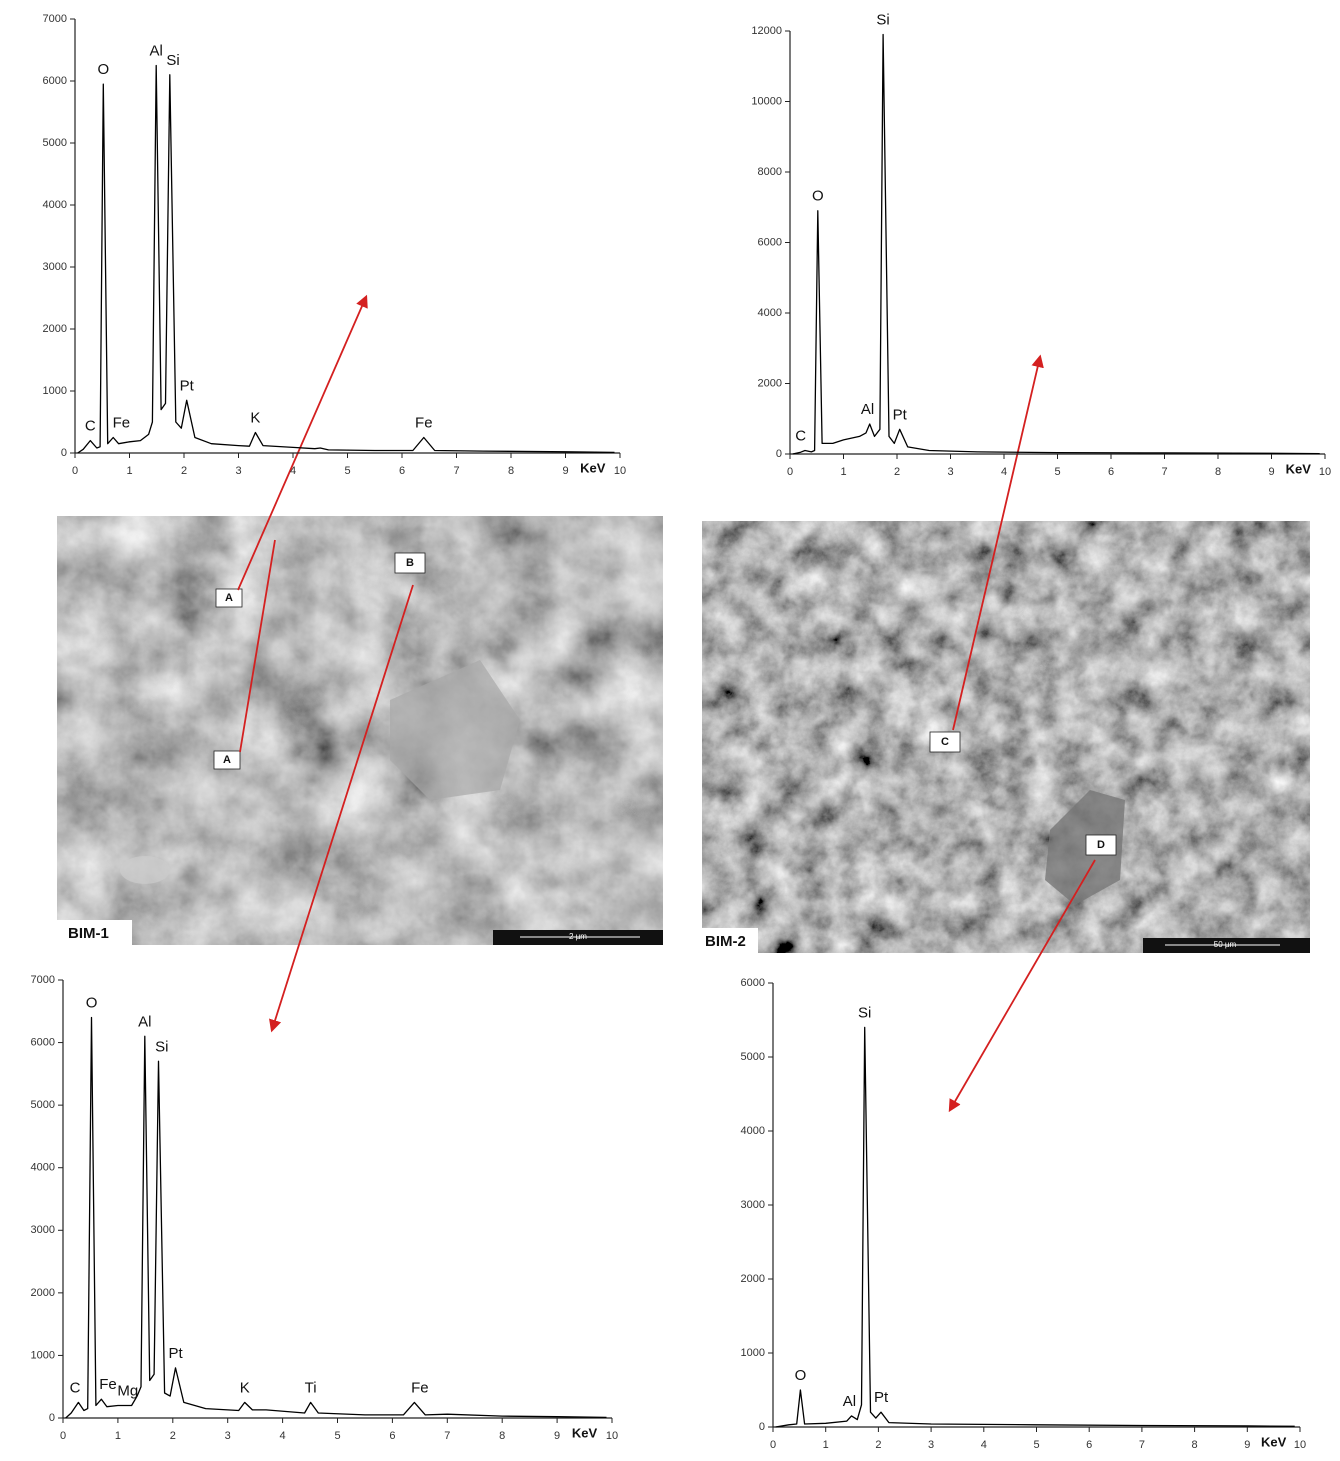  Describe the element at coordinates (1006, 737) in the screenshot. I see `sem-texture` at that location.